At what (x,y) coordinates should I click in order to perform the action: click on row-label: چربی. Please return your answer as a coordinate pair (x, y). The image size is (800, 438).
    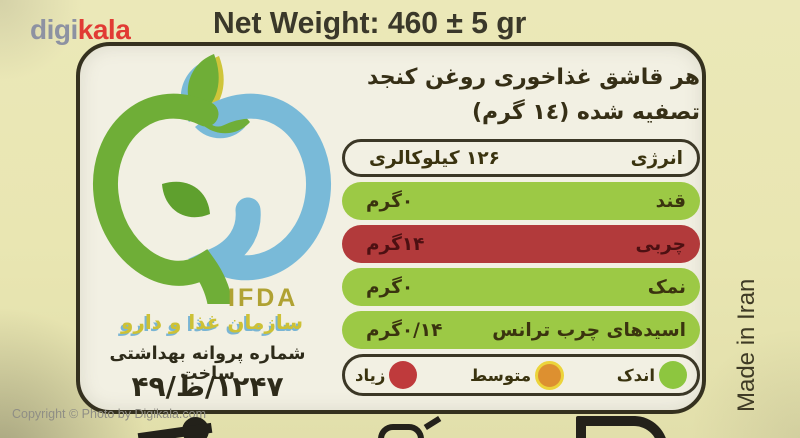
    Looking at the image, I should click on (660, 244).